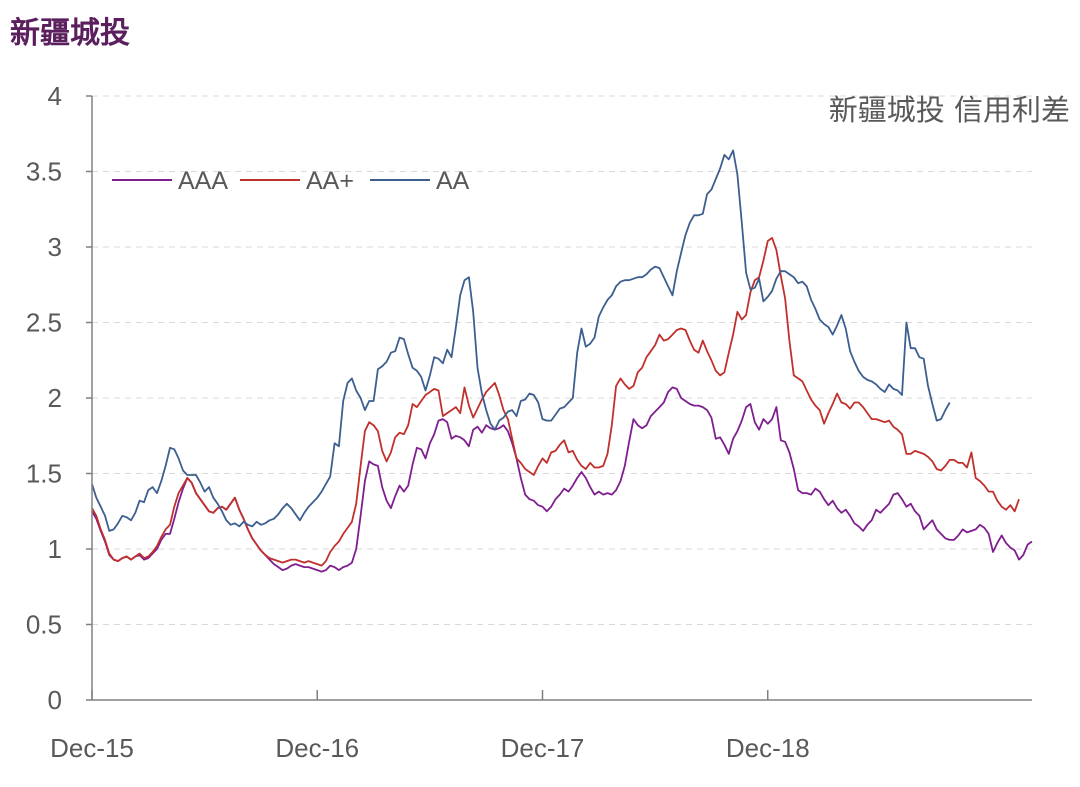  I want to click on y-tick-label: 3.5, so click(44, 172).